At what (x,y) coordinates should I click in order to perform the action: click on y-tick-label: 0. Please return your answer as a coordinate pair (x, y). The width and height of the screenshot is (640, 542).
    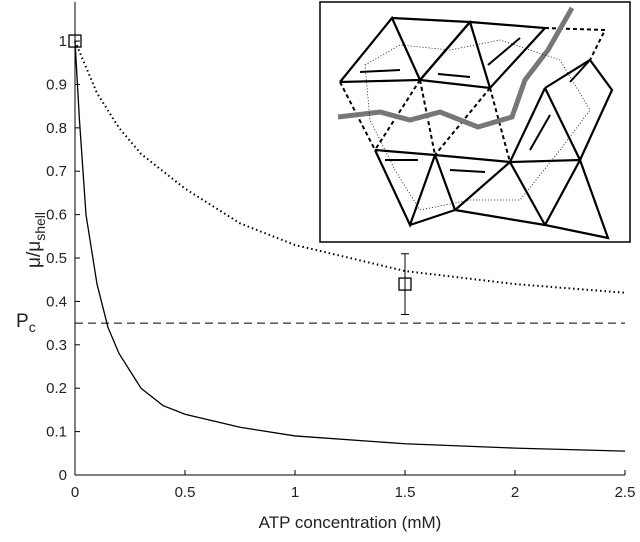
    Looking at the image, I should click on (63, 475).